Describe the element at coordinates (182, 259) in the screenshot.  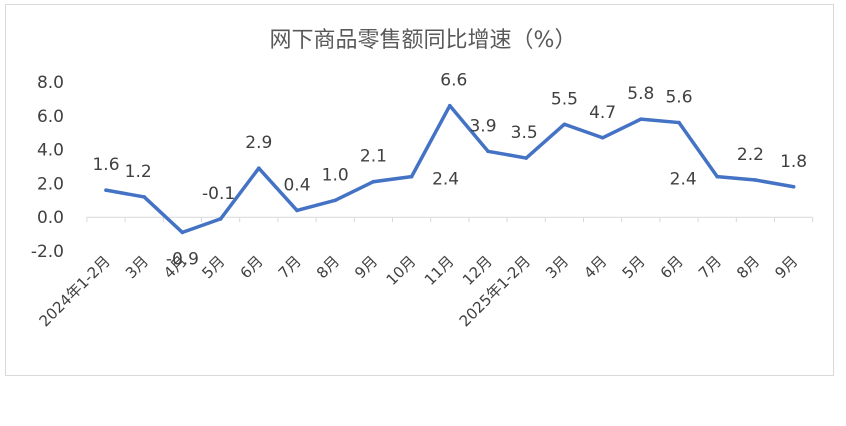
I see `data-label: -0.9` at that location.